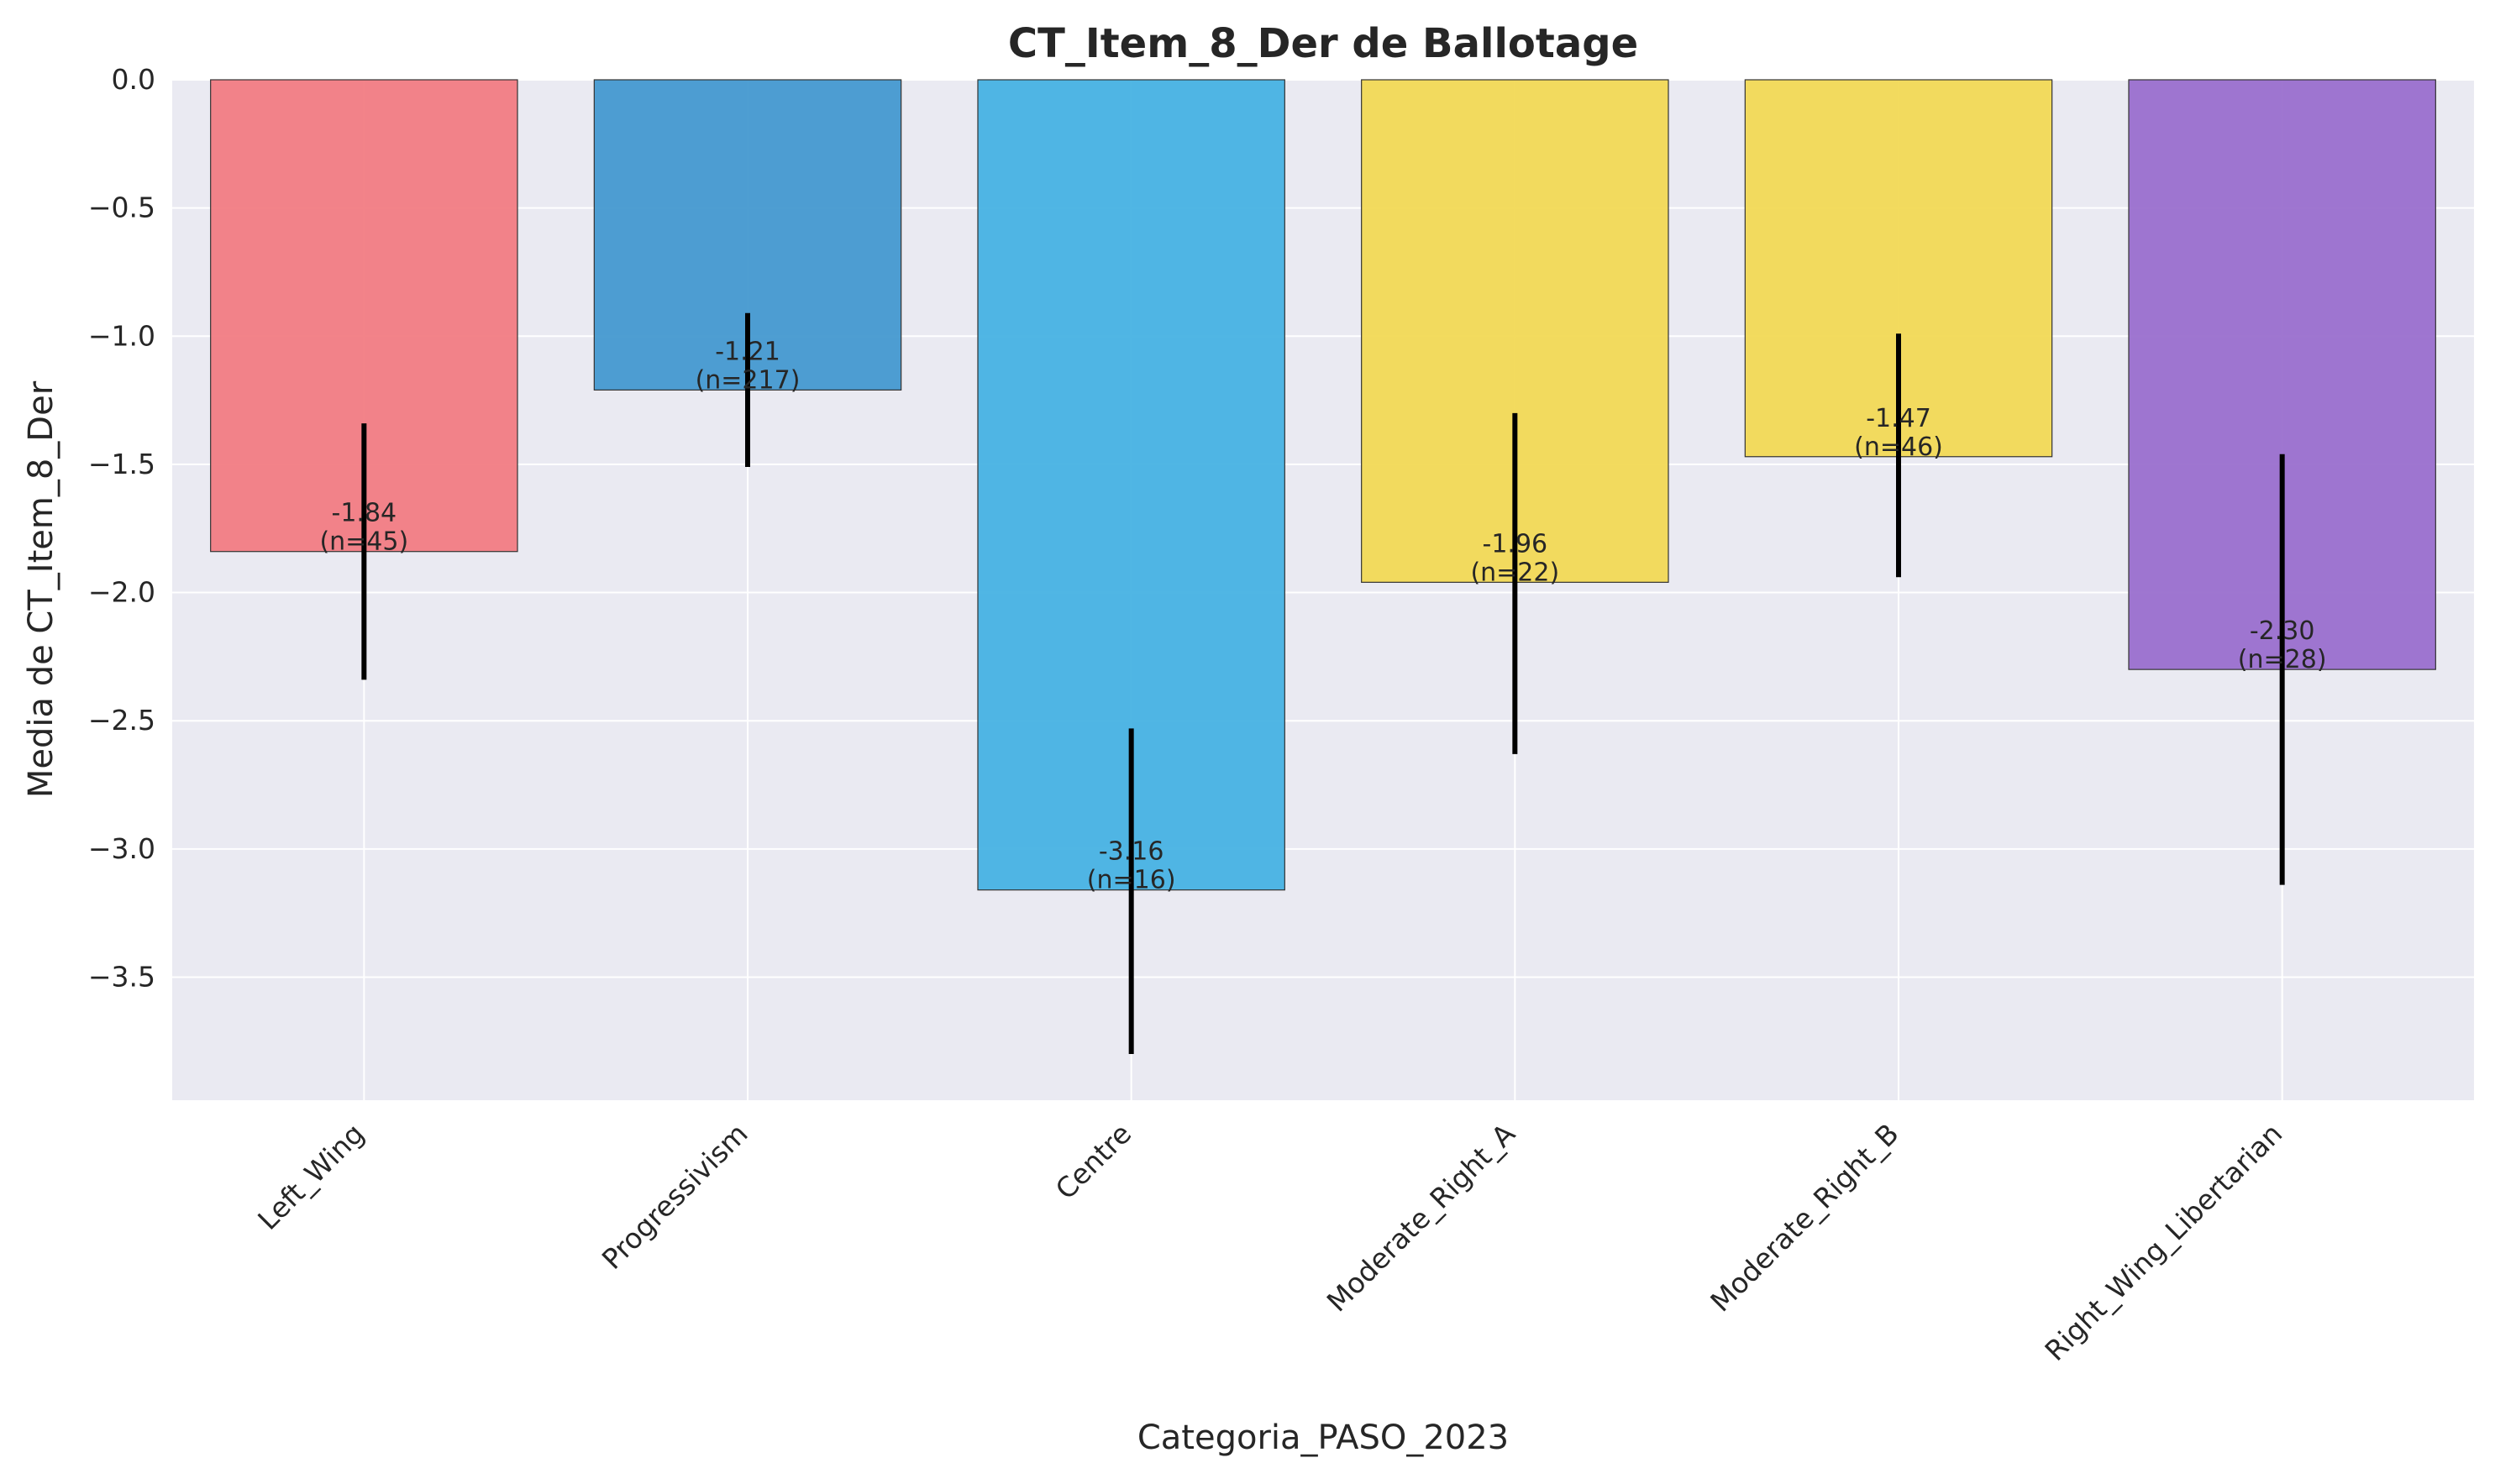 The height and width of the screenshot is (1484, 2495). Describe the element at coordinates (122, 592) in the screenshot. I see `y-tick-label: −2.0` at that location.